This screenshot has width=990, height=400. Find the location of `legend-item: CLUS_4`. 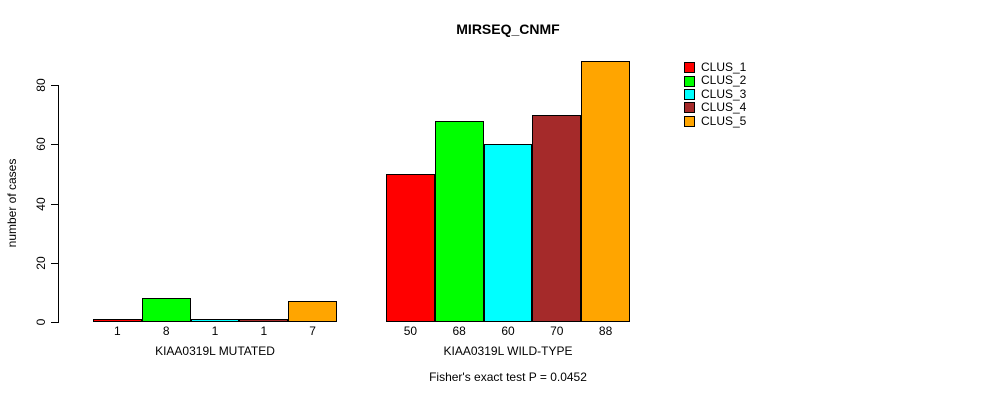

legend-item: CLUS_4 is located at coordinates (715, 107).